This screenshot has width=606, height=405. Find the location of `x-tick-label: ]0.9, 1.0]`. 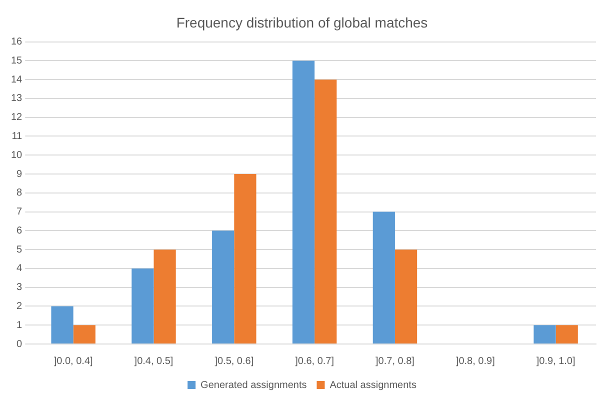

x-tick-label: ]0.9, 1.0] is located at coordinates (556, 361).